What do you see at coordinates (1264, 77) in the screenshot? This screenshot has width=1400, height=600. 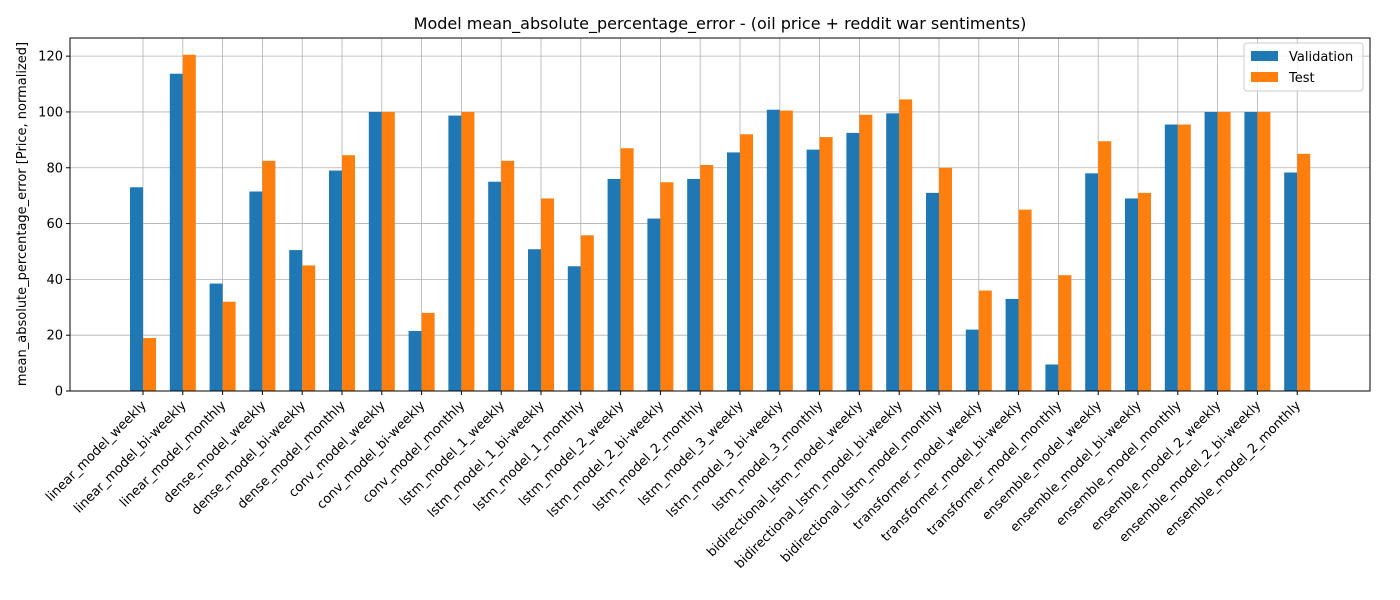 I see `legend-swatch-test` at bounding box center [1264, 77].